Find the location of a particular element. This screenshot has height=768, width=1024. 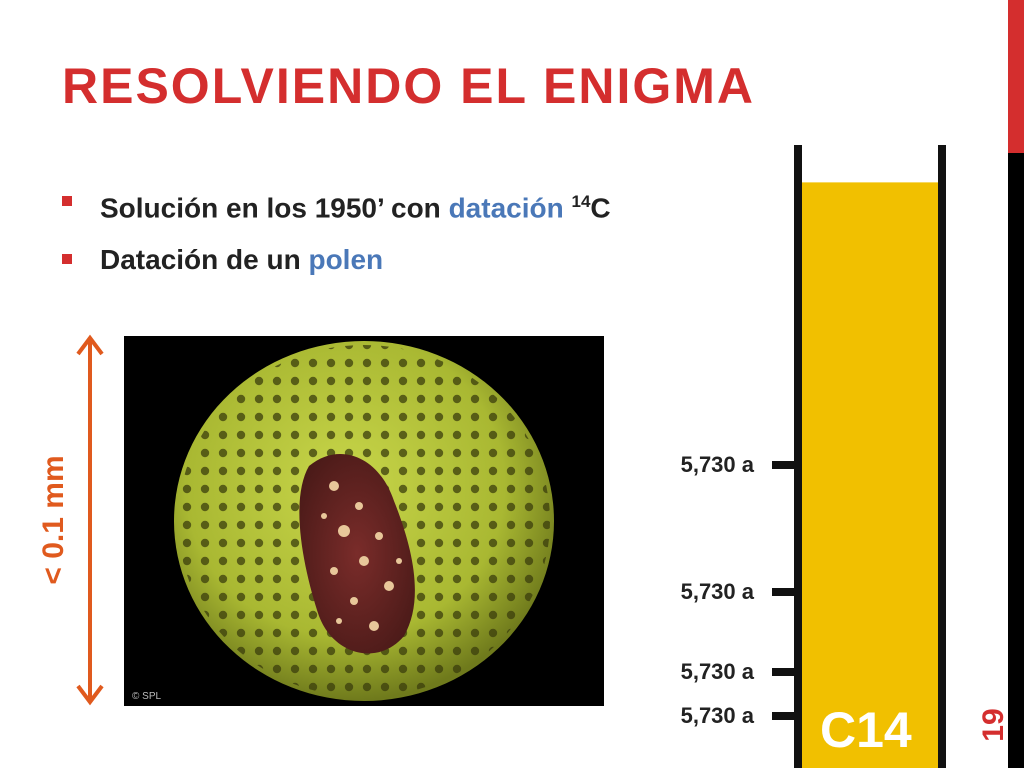

bullet-text-plain: Solución en los 1950’ con is located at coordinates (274, 208).